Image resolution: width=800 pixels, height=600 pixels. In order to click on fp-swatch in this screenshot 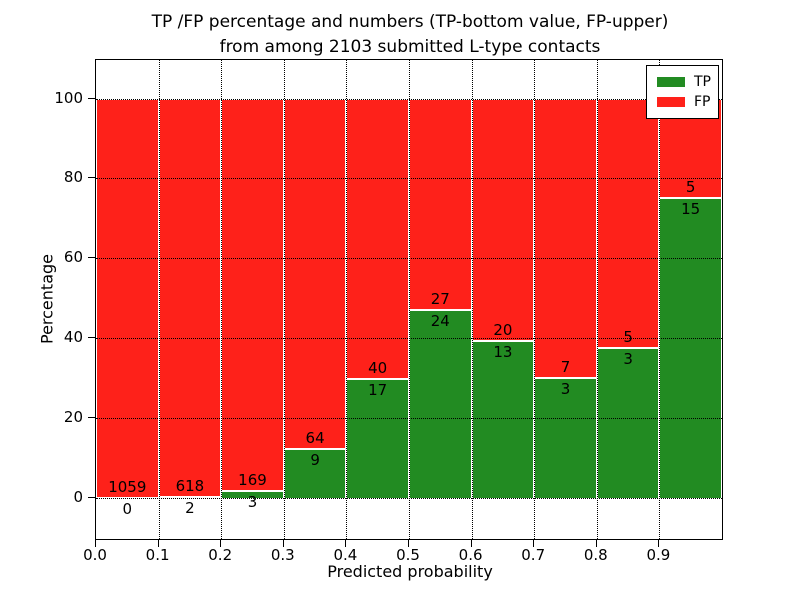, I will do `click(671, 102)`.